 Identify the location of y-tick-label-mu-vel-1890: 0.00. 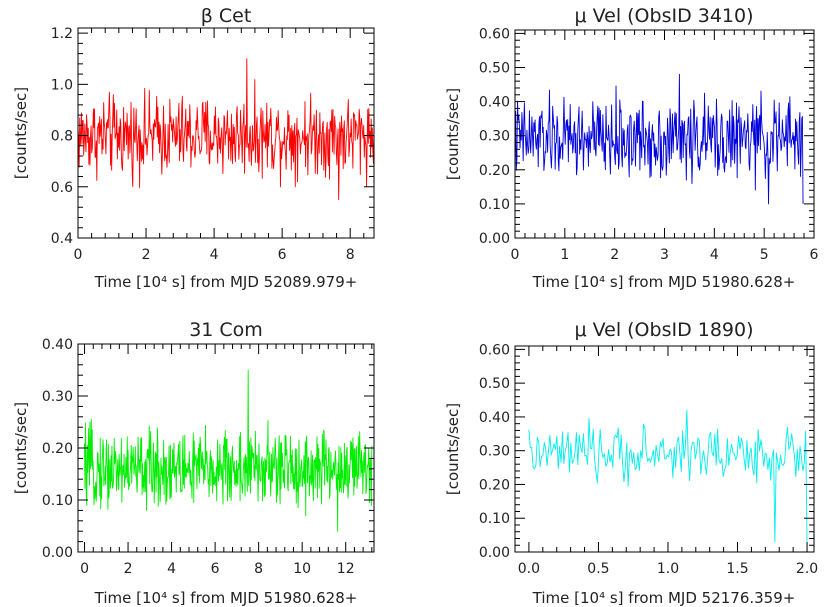
(494, 553).